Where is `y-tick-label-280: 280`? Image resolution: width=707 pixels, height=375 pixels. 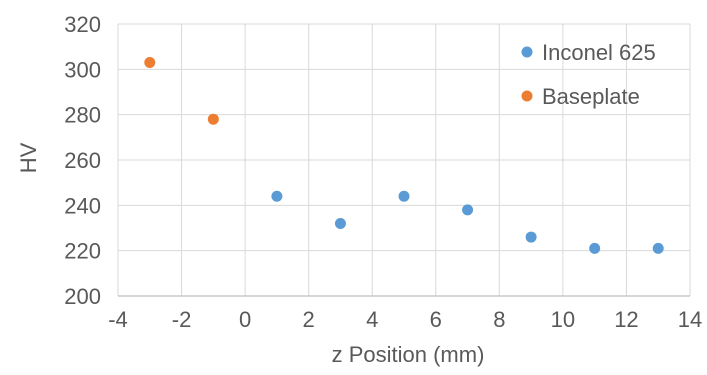 y-tick-label-280: 280 is located at coordinates (82, 115).